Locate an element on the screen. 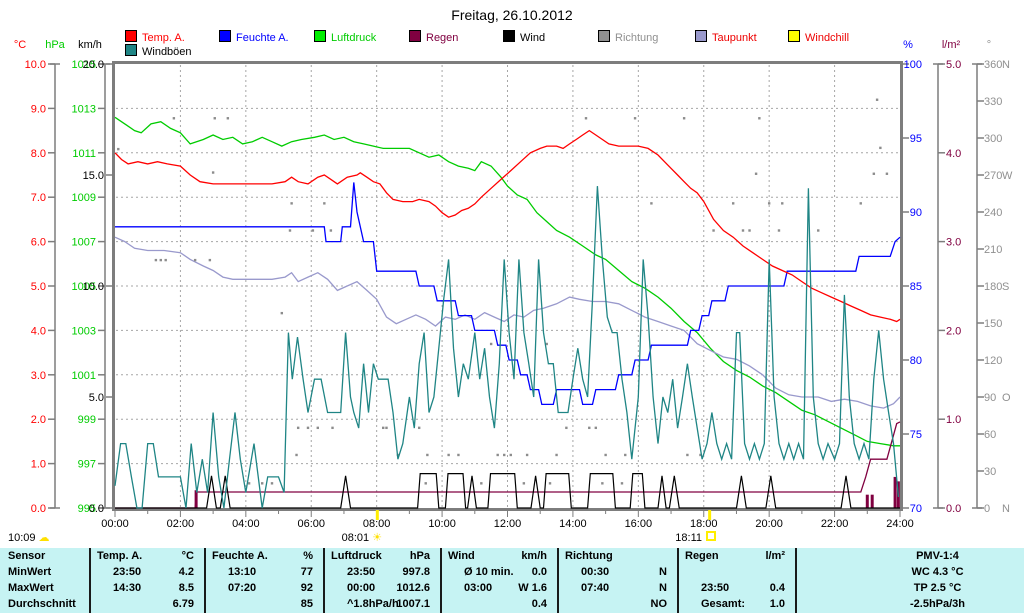  axis-tick-label: 85 is located at coordinates (916, 287).